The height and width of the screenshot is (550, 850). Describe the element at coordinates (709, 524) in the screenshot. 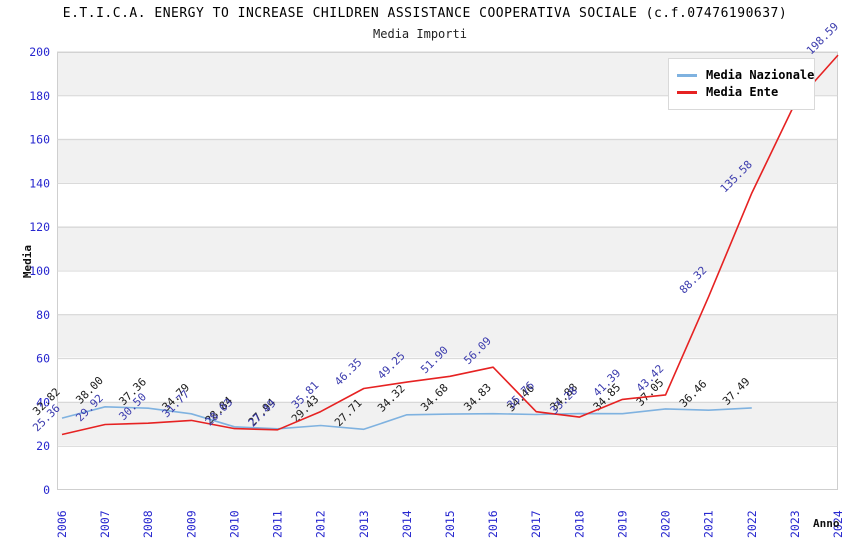

I see `x-tick-label: 2021` at that location.